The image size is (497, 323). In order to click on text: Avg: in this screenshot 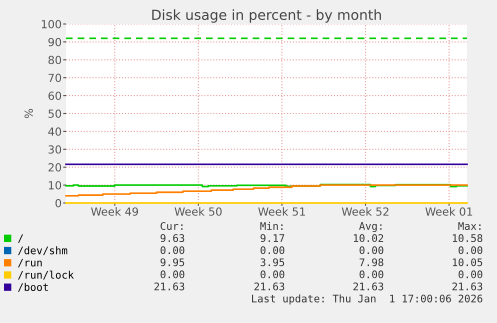, I will do `click(370, 227)`.